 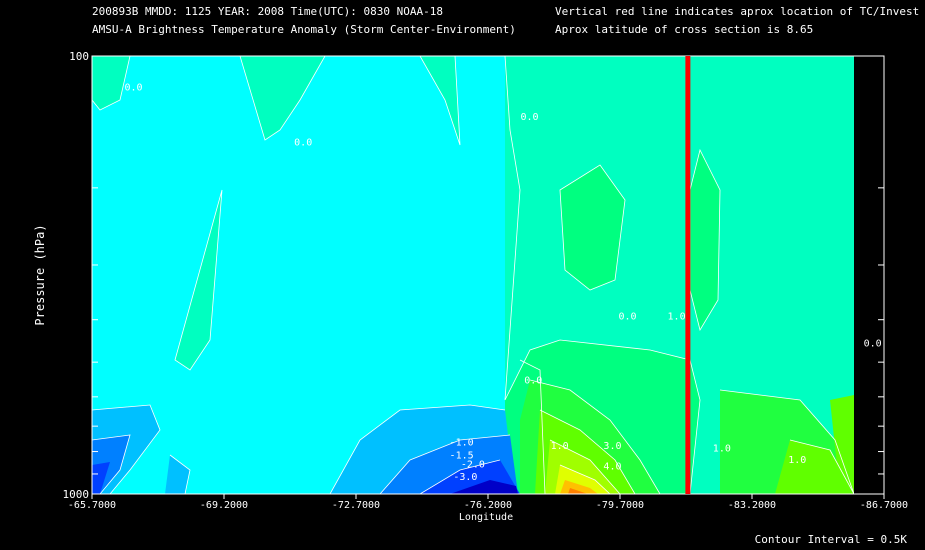 I want to click on x-tick-label: -72.7000, so click(x=356, y=505).